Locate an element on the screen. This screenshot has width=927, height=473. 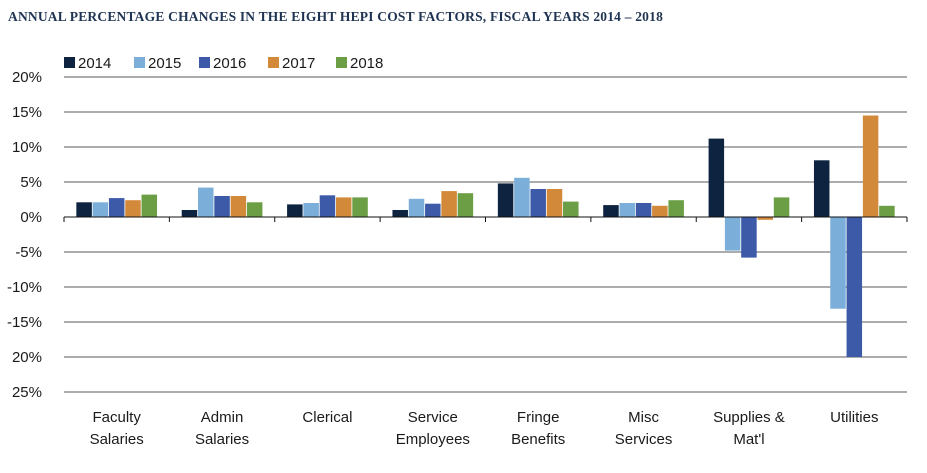
legend-label-2017: 2017 is located at coordinates (298, 63).